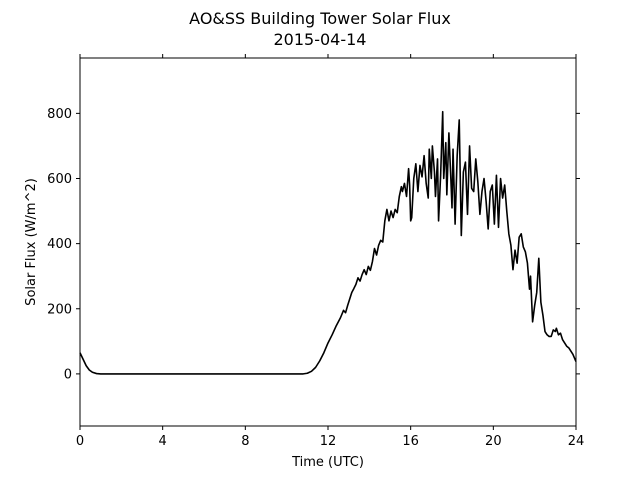 The image size is (640, 480). Describe the element at coordinates (320, 39) in the screenshot. I see `chart-subtitle: 2015-04-14` at that location.